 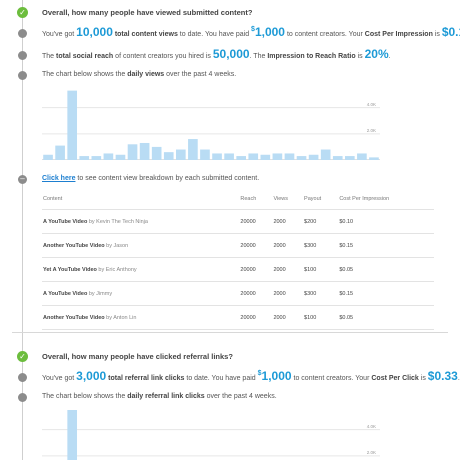 What do you see at coordinates (166, 396) in the screenshot?
I see `text: daily referral link clicks` at bounding box center [166, 396].